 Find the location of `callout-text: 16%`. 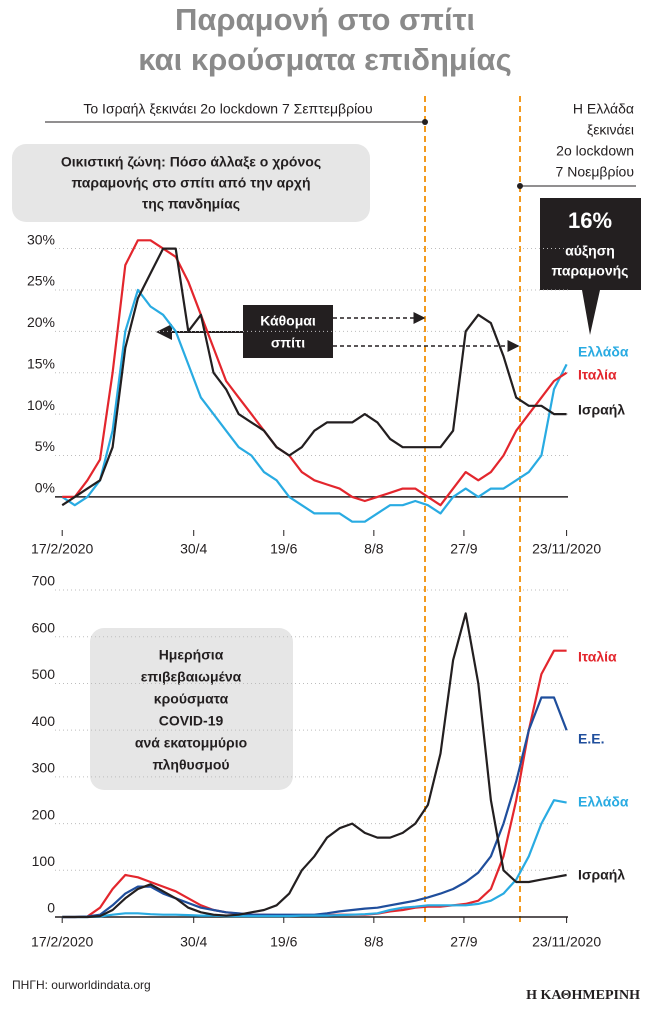

callout-text: 16% is located at coordinates (590, 220).